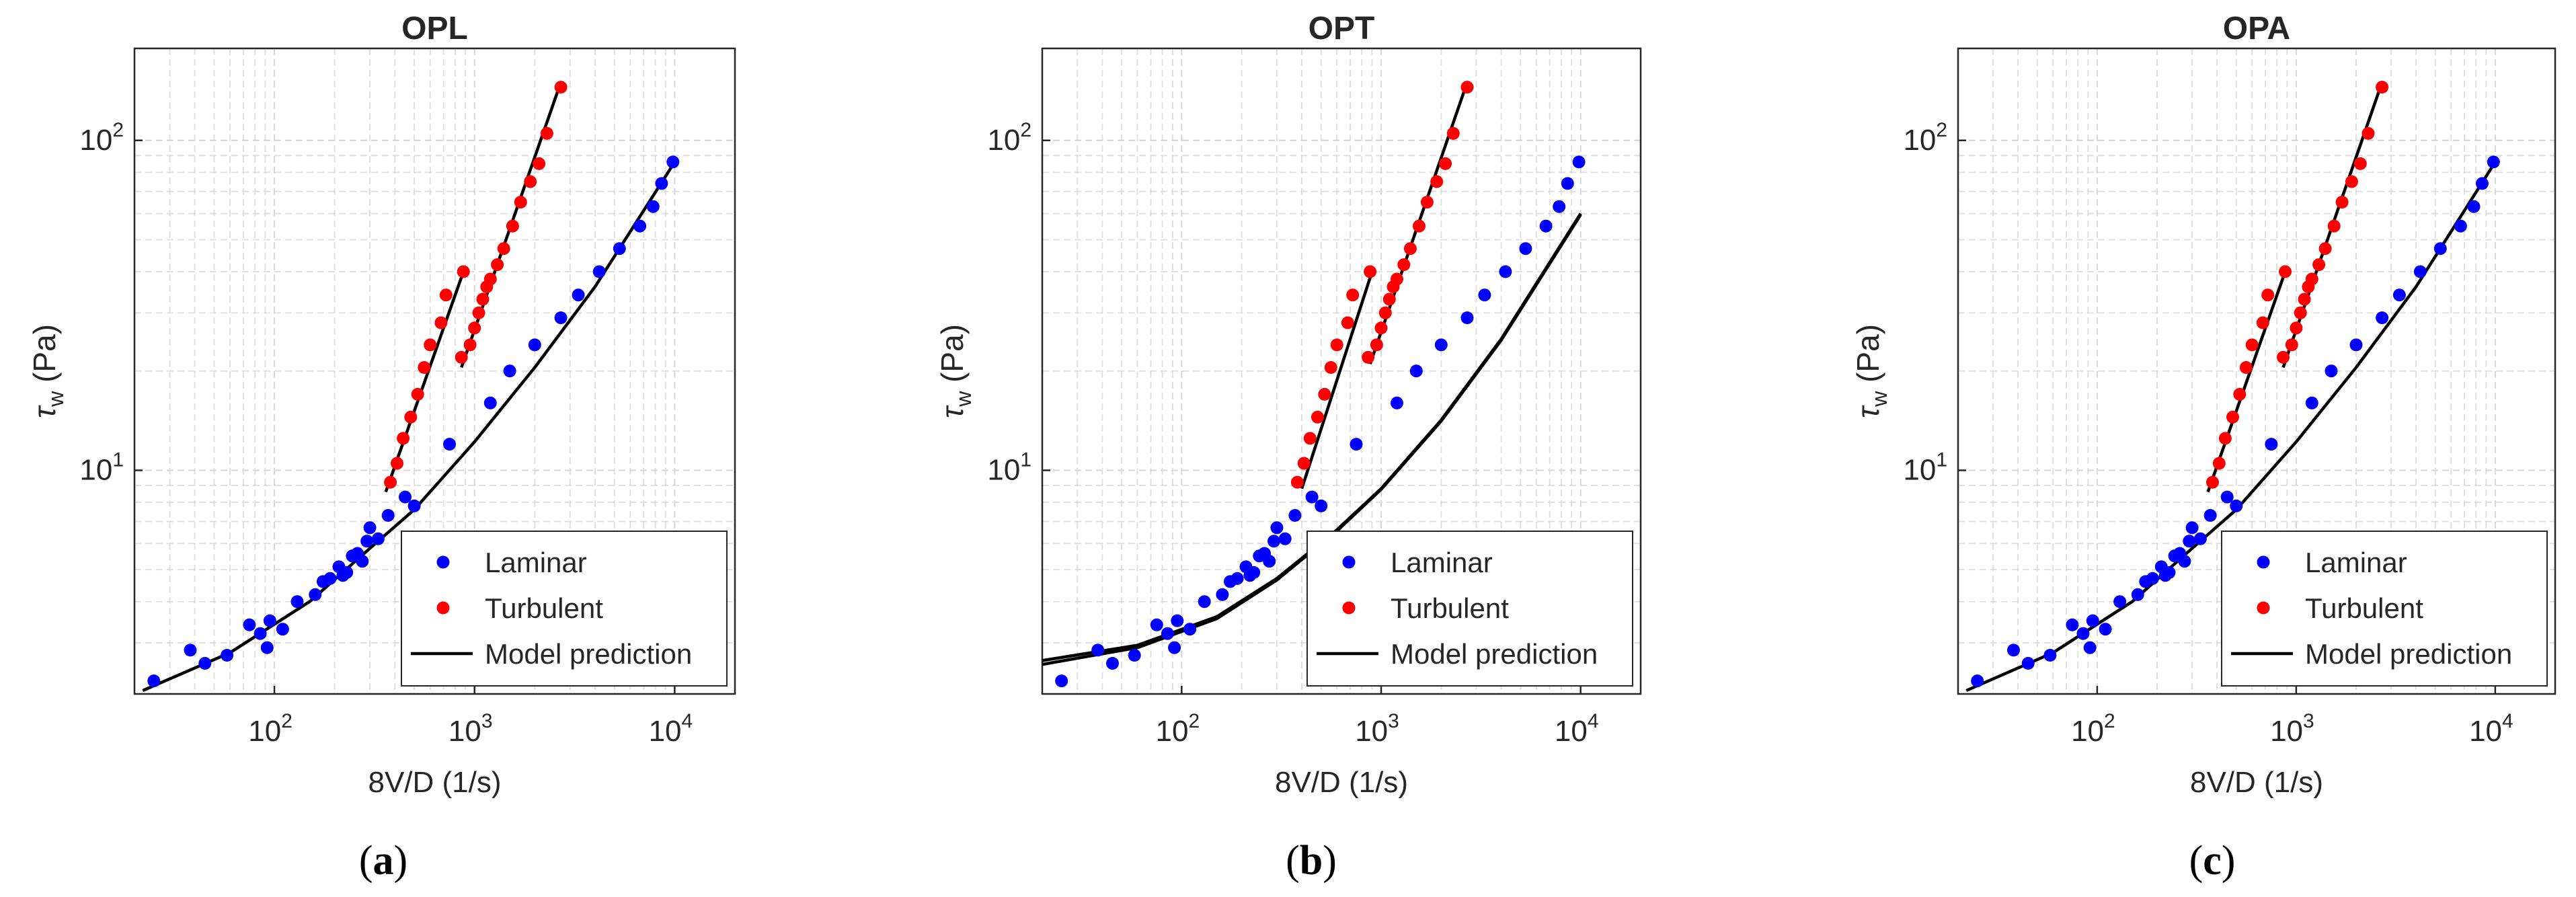 The width and height of the screenshot is (2576, 897). What do you see at coordinates (536, 562) in the screenshot?
I see `legend-label: Laminar` at bounding box center [536, 562].